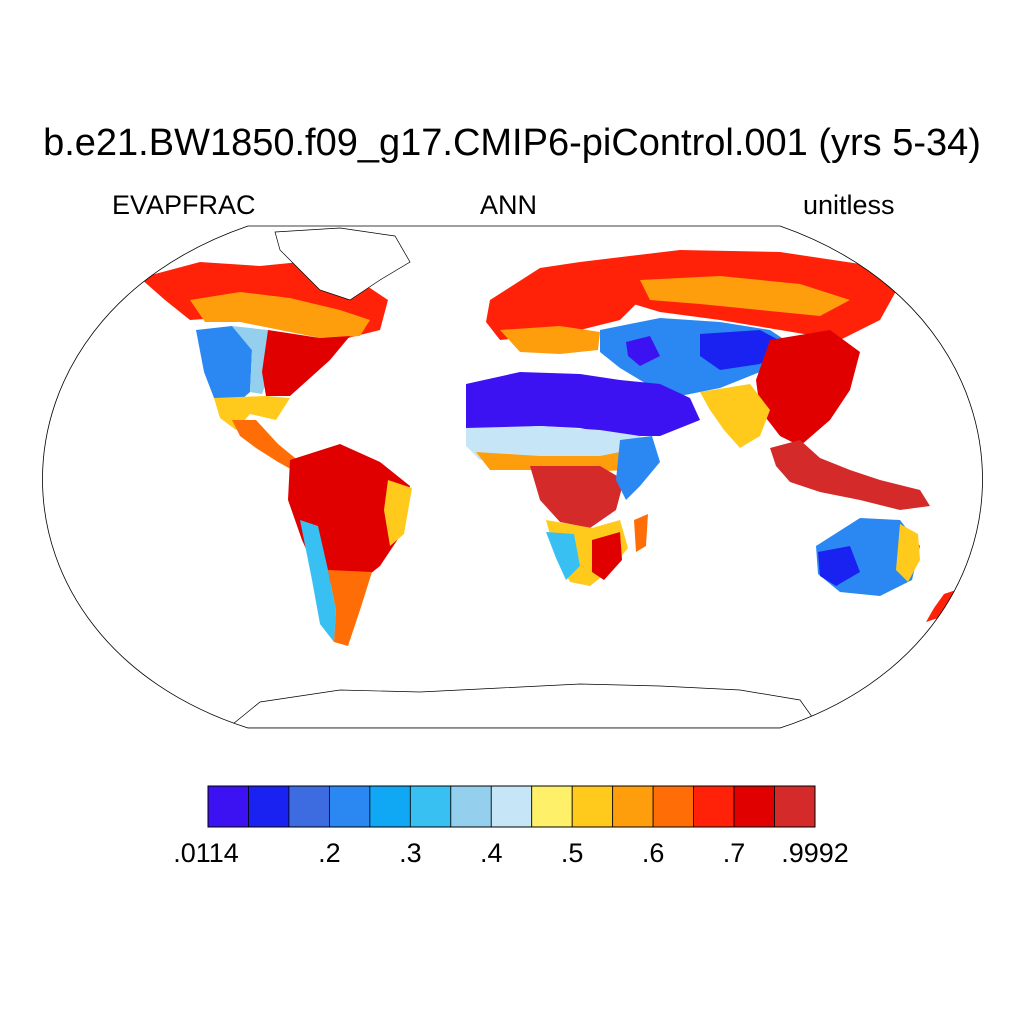  Describe the element at coordinates (745, 350) in the screenshot. I see `gobi-desert` at that location.